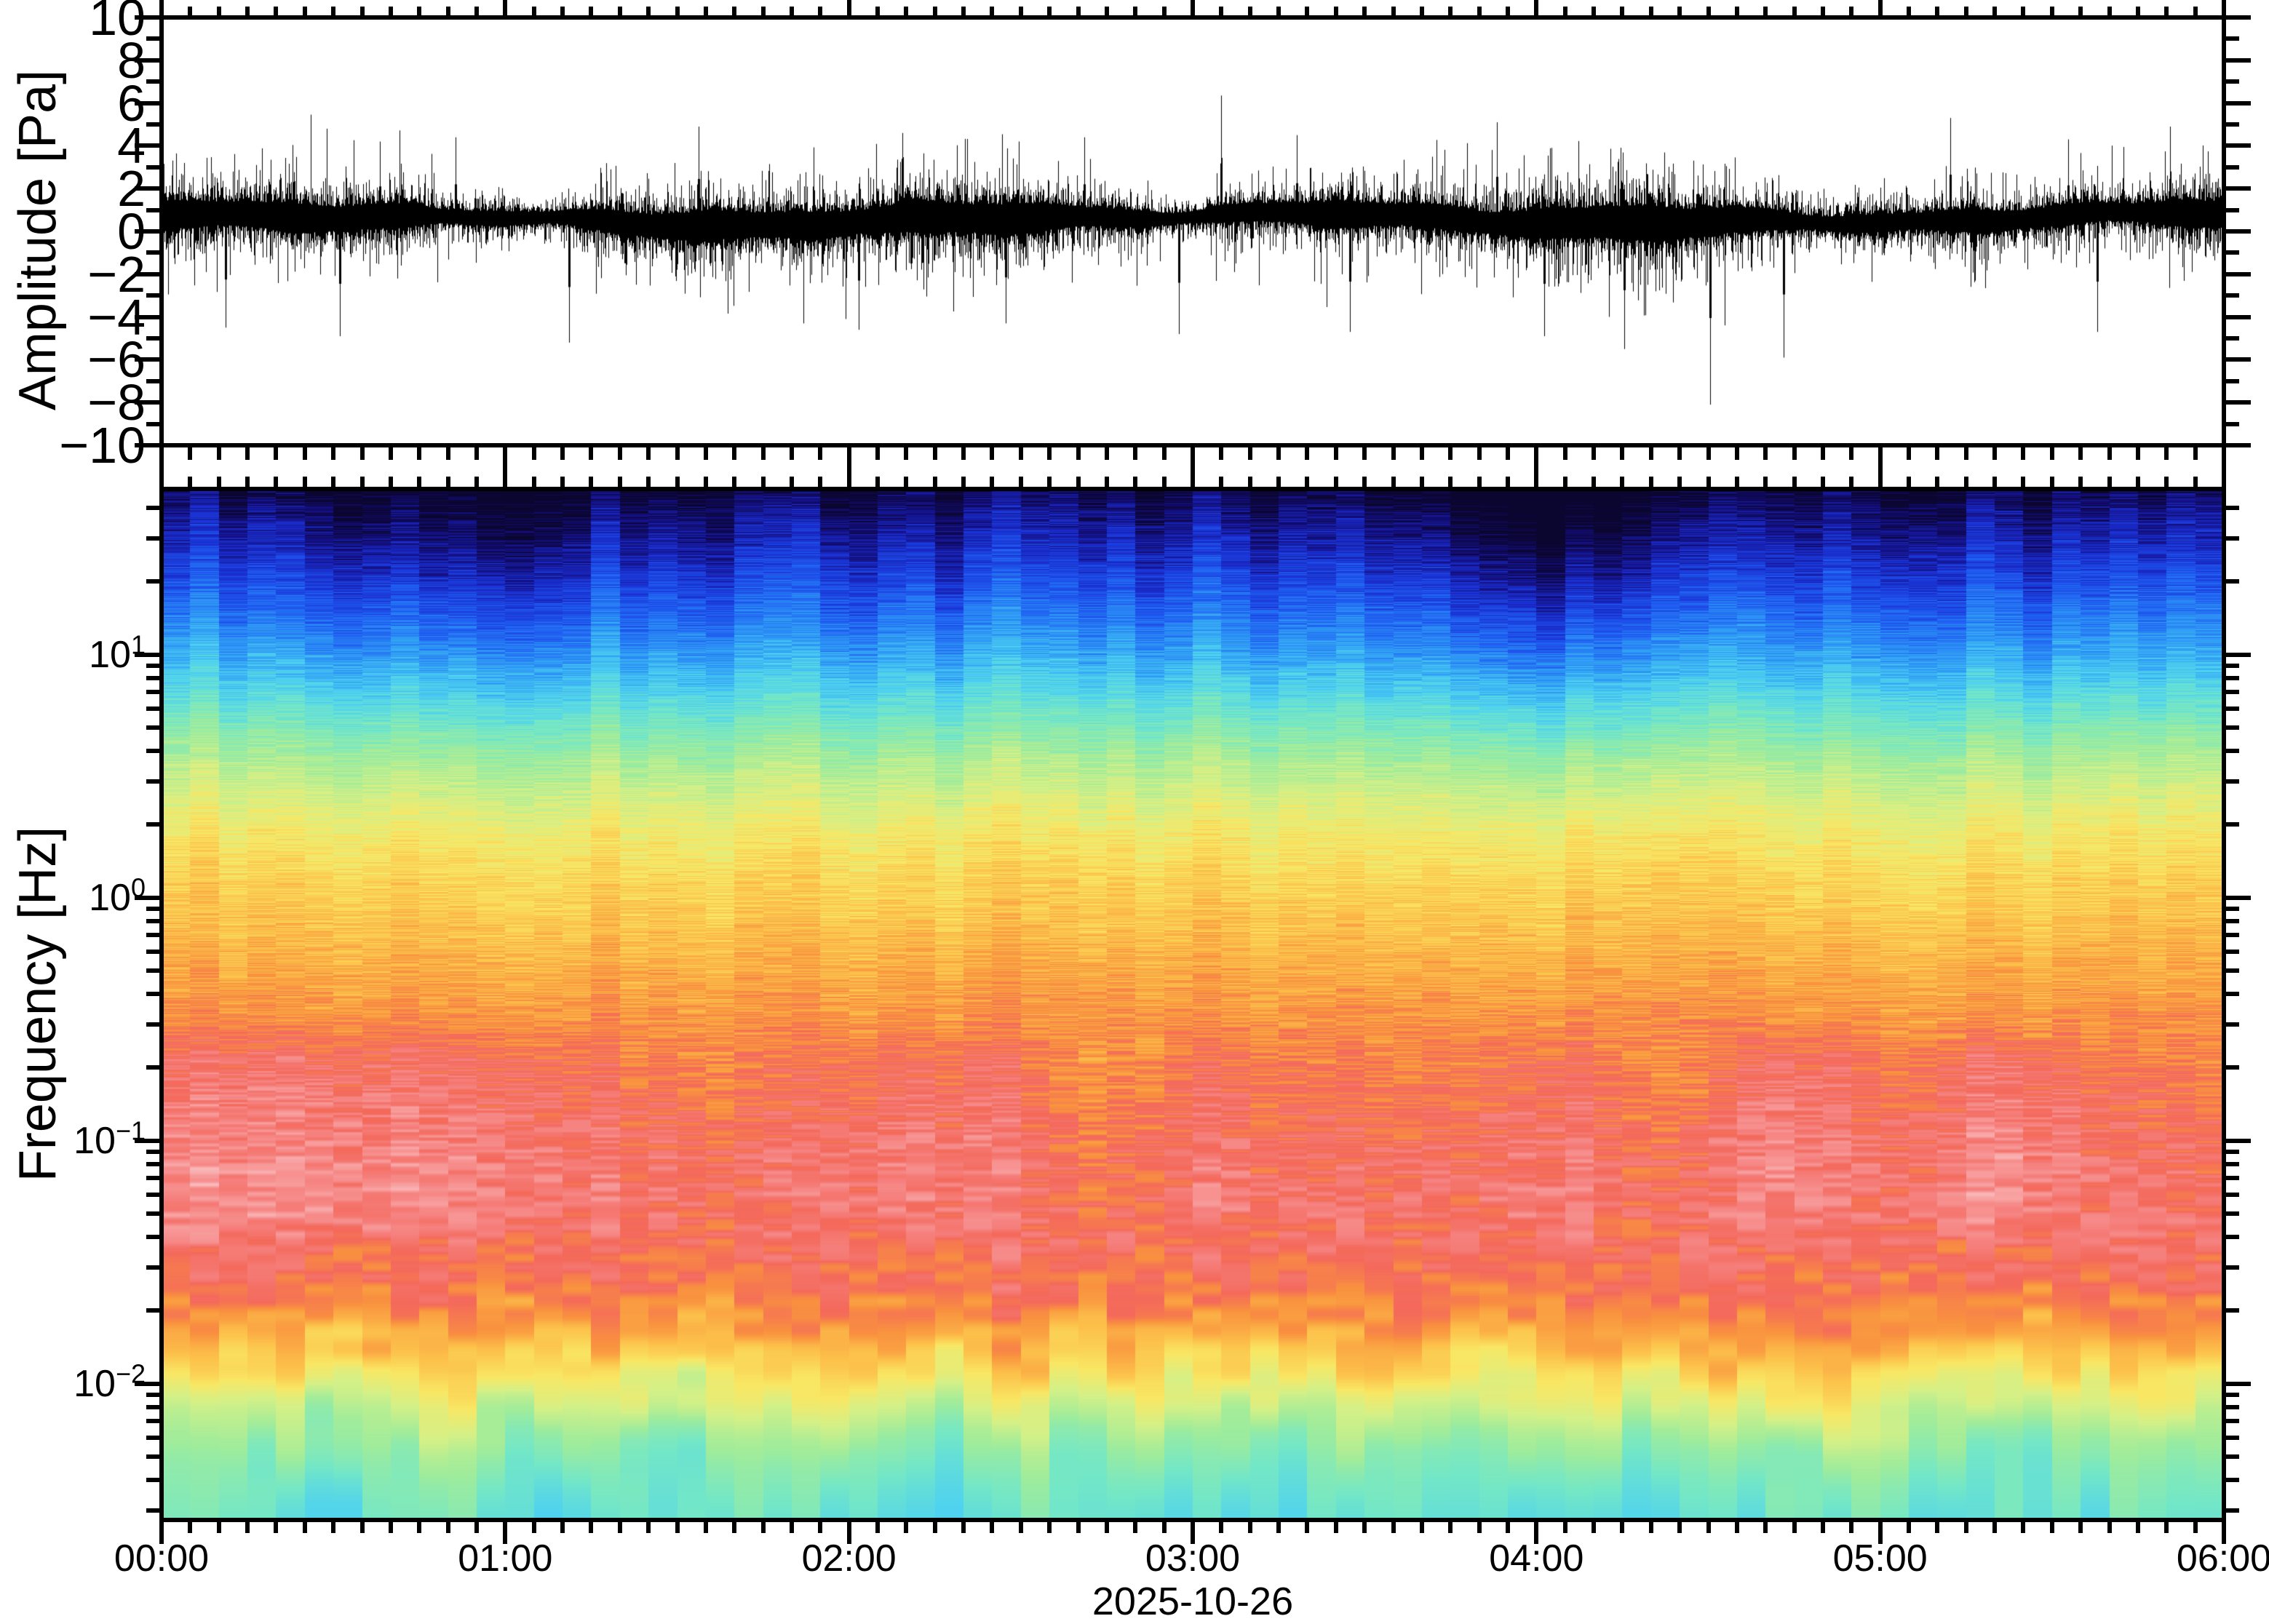 This screenshot has height=1624, width=2269. Describe the element at coordinates (116, 360) in the screenshot. I see `amplitude-tick-label: −6` at that location.